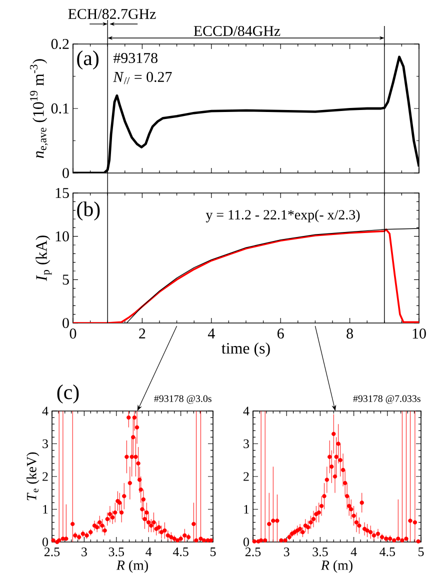 This screenshot has height=576, width=430. Describe the element at coordinates (237, 31) in the screenshot. I see `text: ECCD/84GHz` at that location.